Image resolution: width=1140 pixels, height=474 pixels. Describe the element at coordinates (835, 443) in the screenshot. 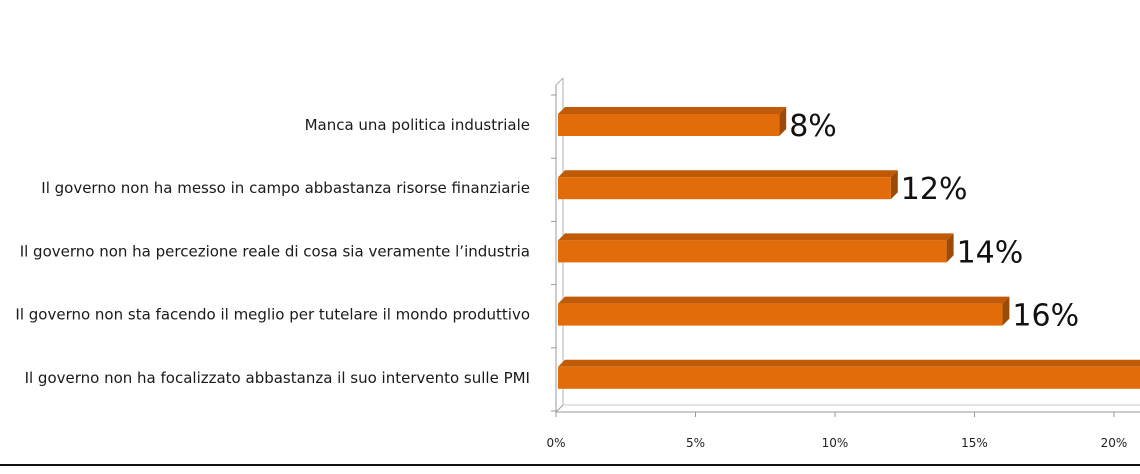

I see `x-tick-label: 10%` at that location.